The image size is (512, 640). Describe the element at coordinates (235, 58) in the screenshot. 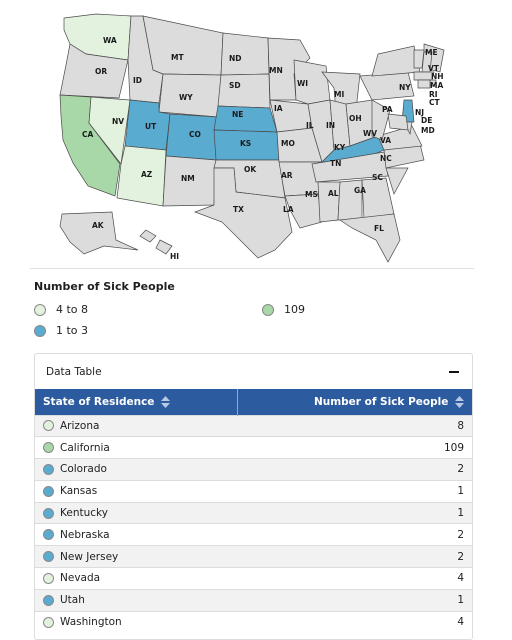

I see `state-label-nd: ND` at that location.